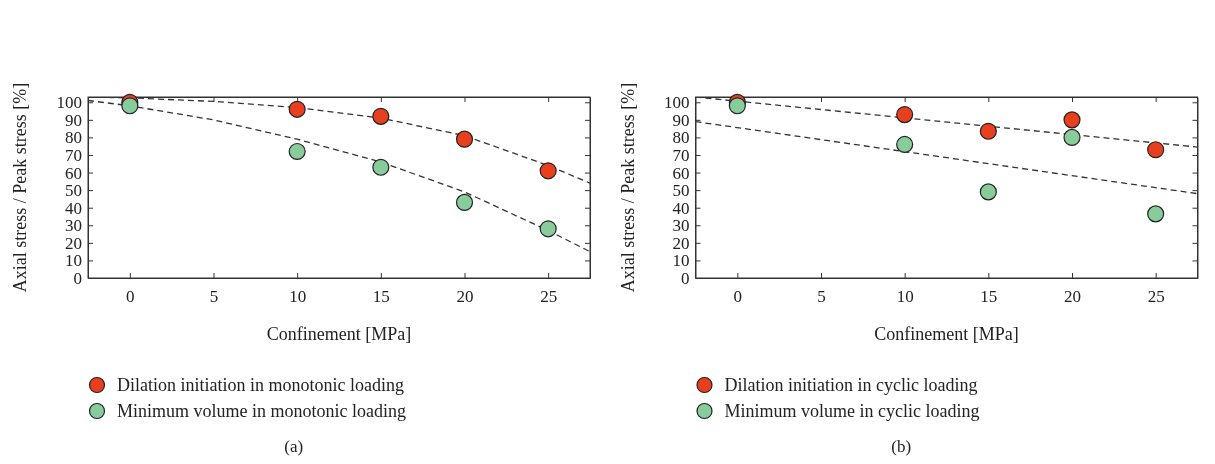 The height and width of the screenshot is (464, 1215). I want to click on legend-label: Minimum volume in monotonic loading, so click(261, 411).